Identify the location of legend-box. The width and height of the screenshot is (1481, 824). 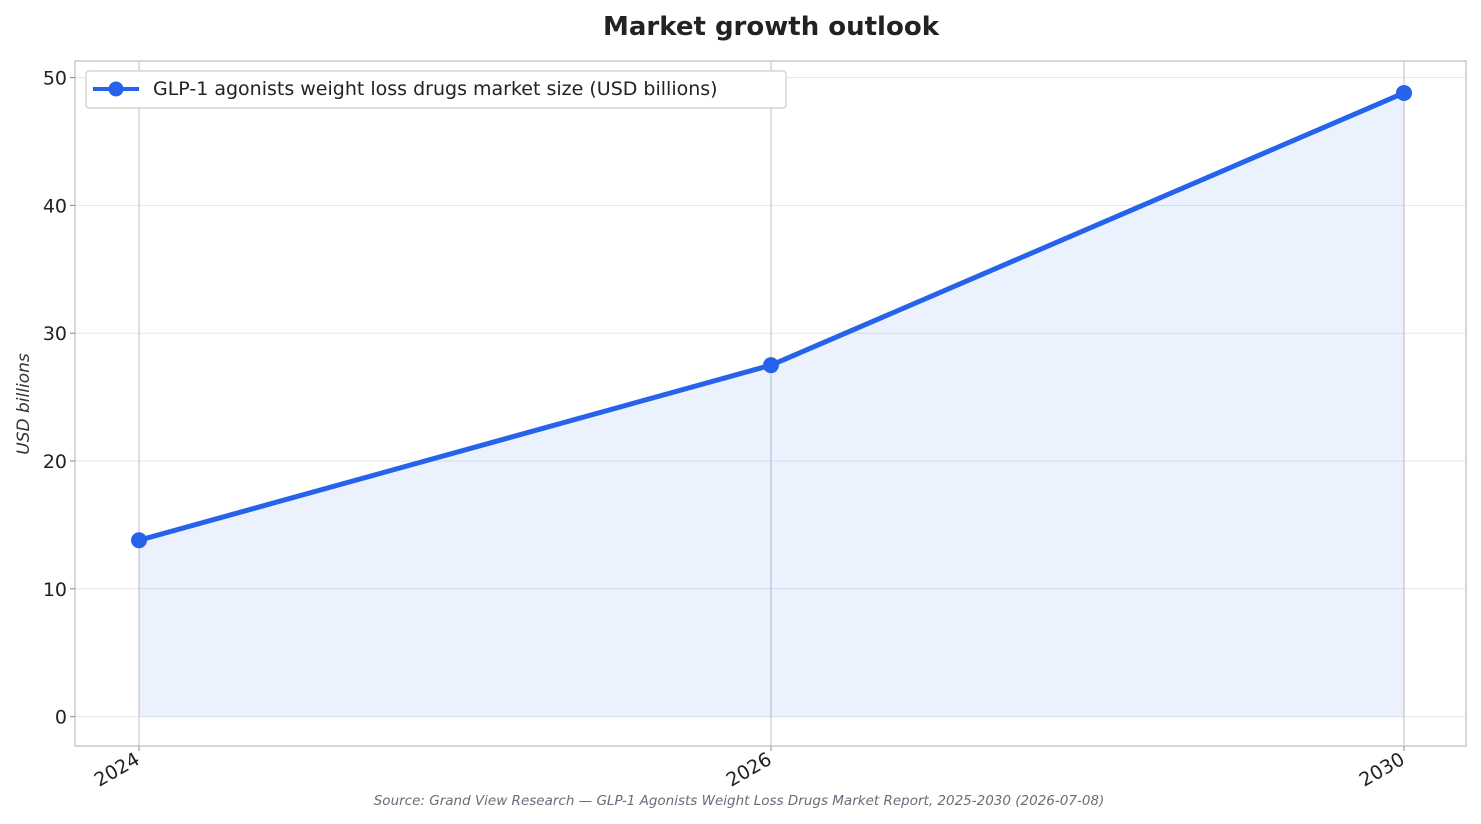
(436, 89).